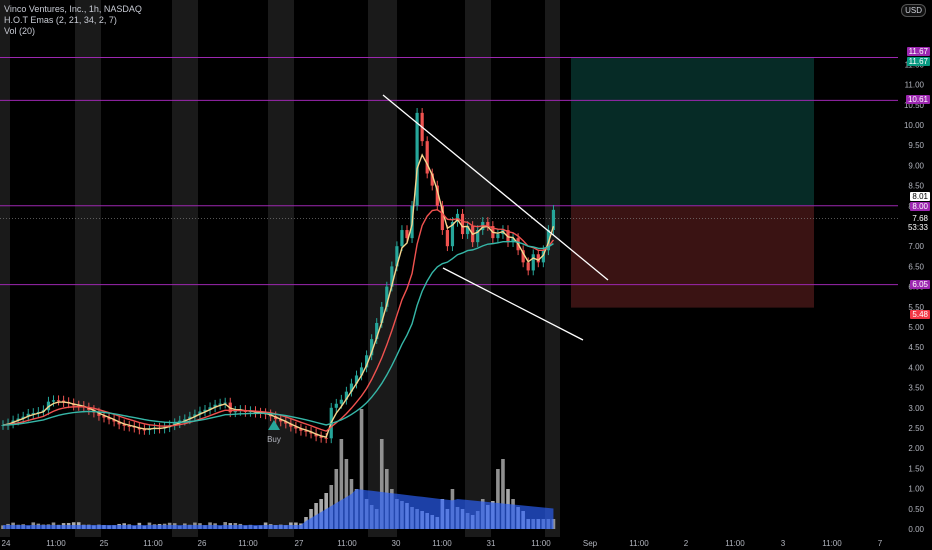 Image resolution: width=932 pixels, height=550 pixels. What do you see at coordinates (920, 314) in the screenshot?
I see `price-tag: 5.48` at bounding box center [920, 314].